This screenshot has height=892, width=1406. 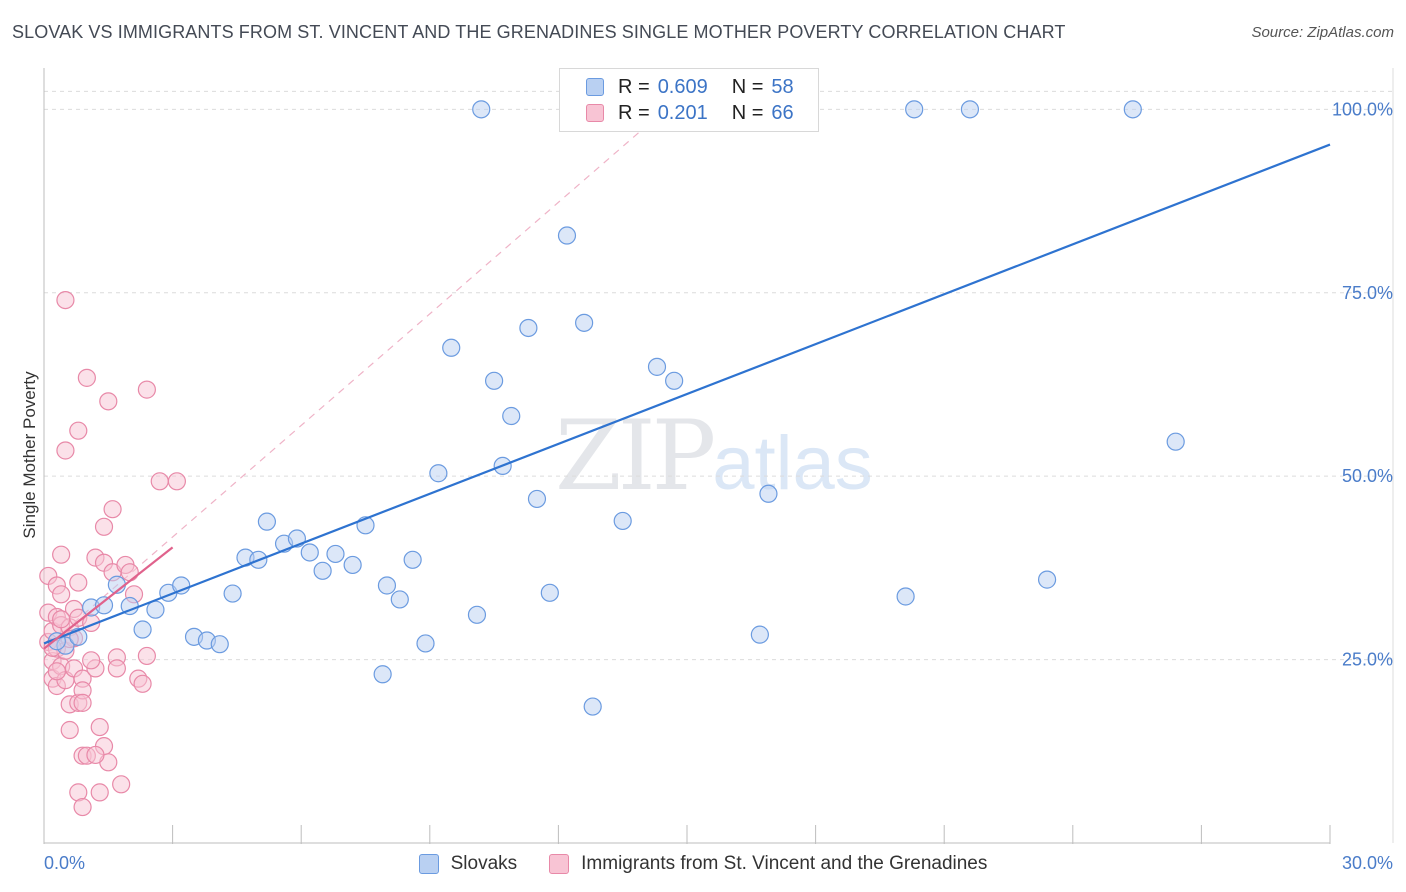 What do you see at coordinates (595, 87) in the screenshot?
I see `legend-swatch-blue` at bounding box center [595, 87].